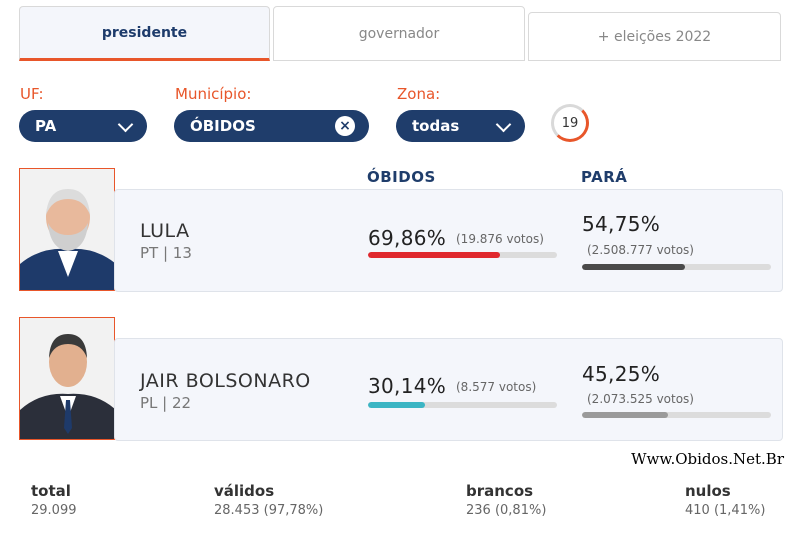  Describe the element at coordinates (225, 381) in the screenshot. I see `candidate-name: JAIR BOLSONARO` at that location.